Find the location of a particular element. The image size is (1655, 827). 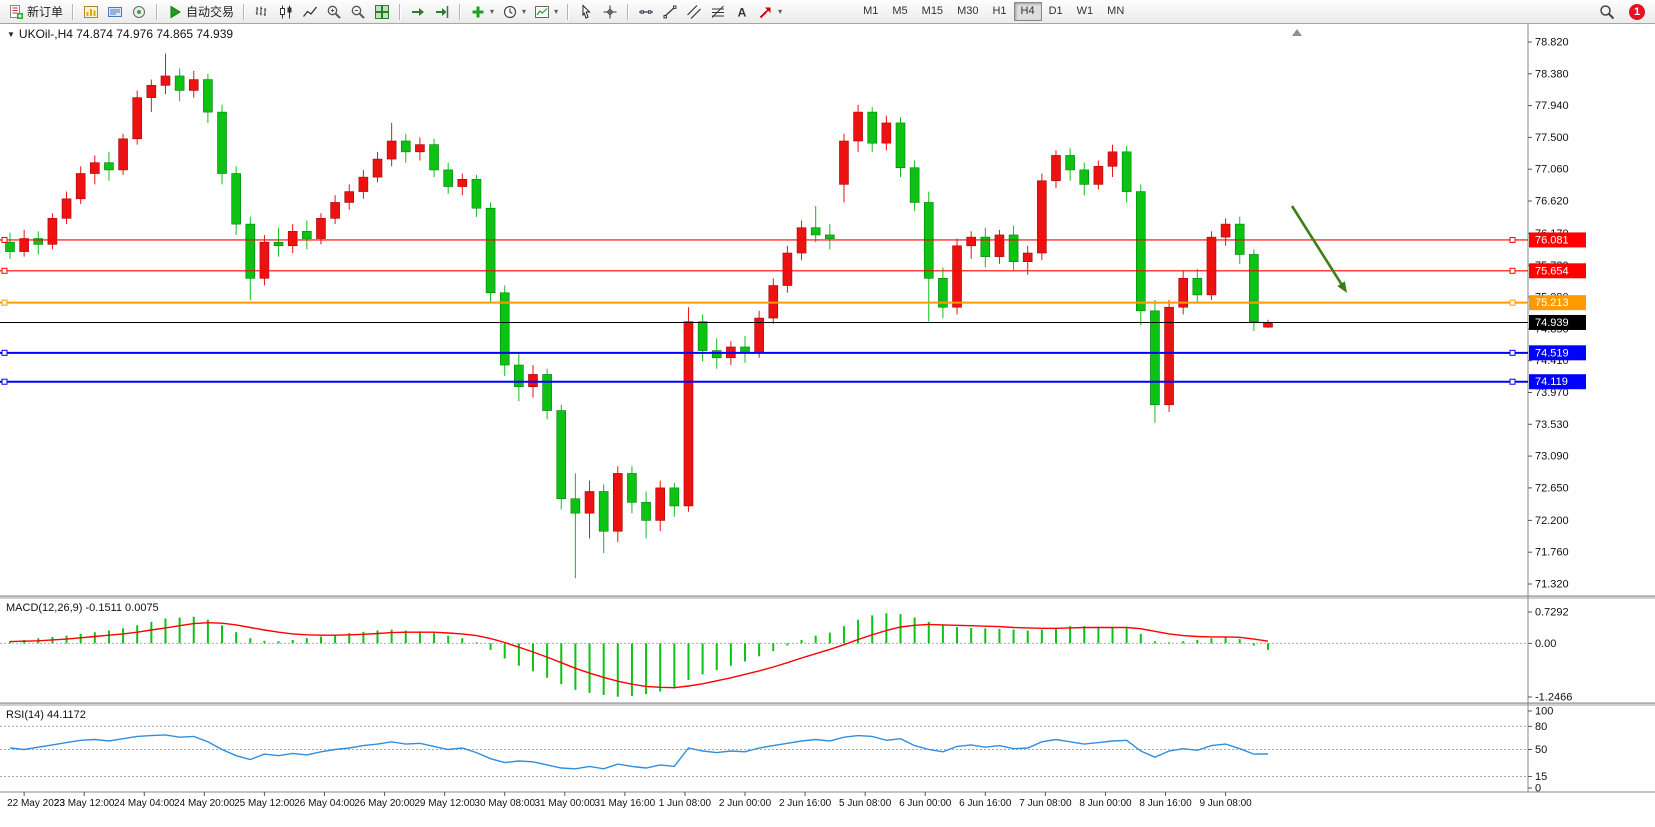

new-chart-button is located at coordinates (91, 12).